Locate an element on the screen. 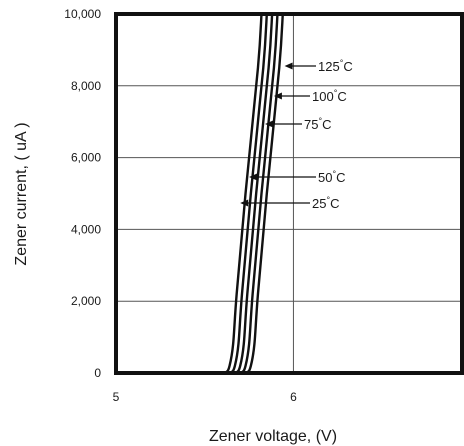 The image size is (464, 446). annotation-label-50: 50°C is located at coordinates (331, 177).